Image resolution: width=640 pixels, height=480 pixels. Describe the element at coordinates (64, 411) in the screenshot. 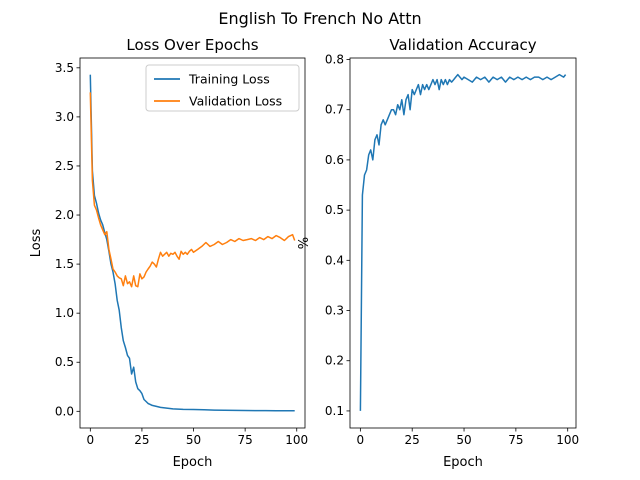

I see `y-tick-label: 0.0` at that location.